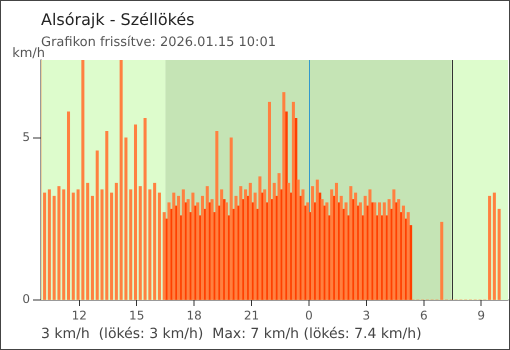  What do you see at coordinates (79, 315) in the screenshot?
I see `x-tick-label: 12` at bounding box center [79, 315].